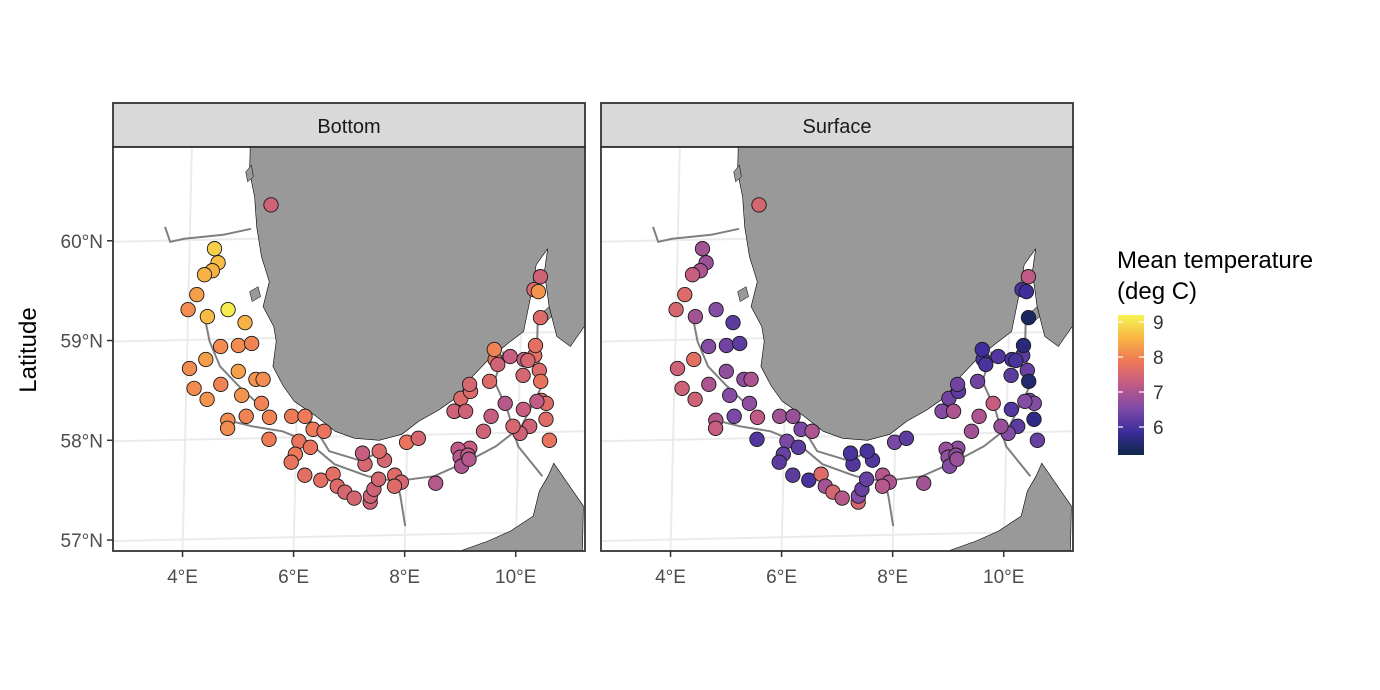  I want to click on color-legend: Mean temperature (deg C) 6 7 8 9, so click(1215, 351).